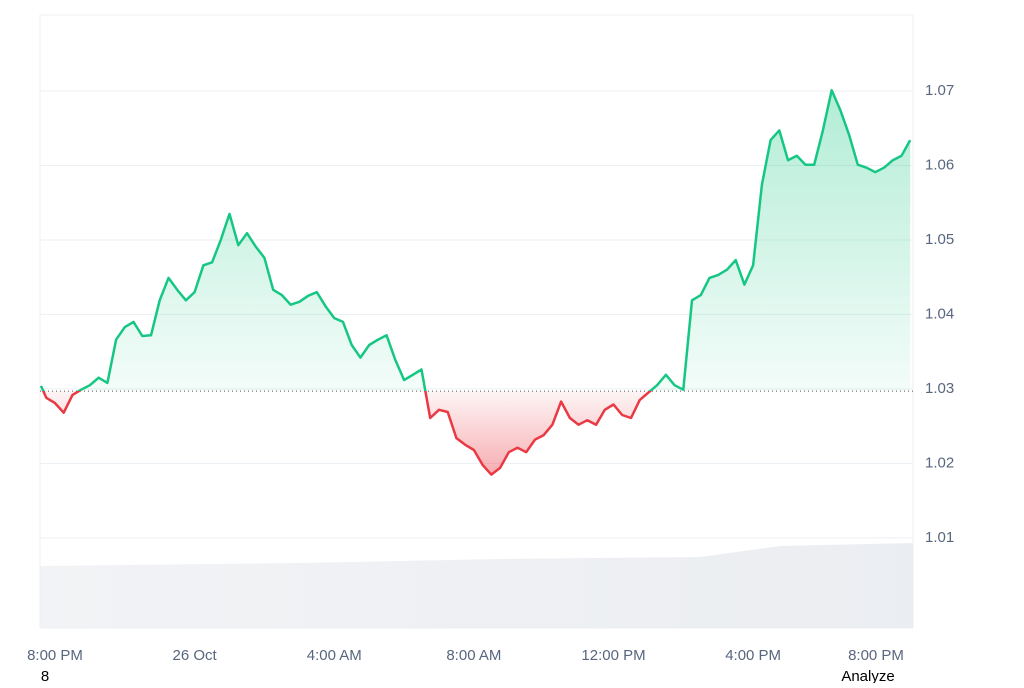 The image size is (1024, 688). Describe the element at coordinates (45, 675) in the screenshot. I see `footer-left: 8` at that location.